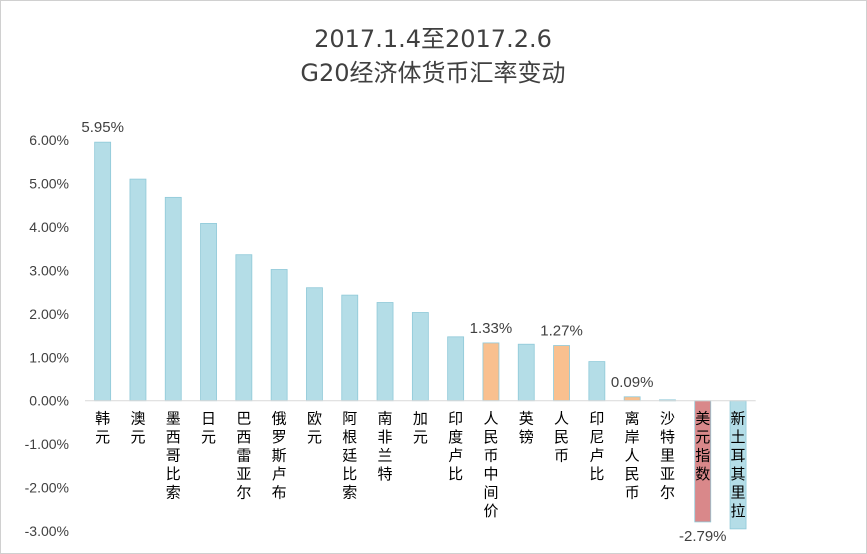  What do you see at coordinates (596, 447) in the screenshot?
I see `category-label: 印尼卢比` at bounding box center [596, 447].